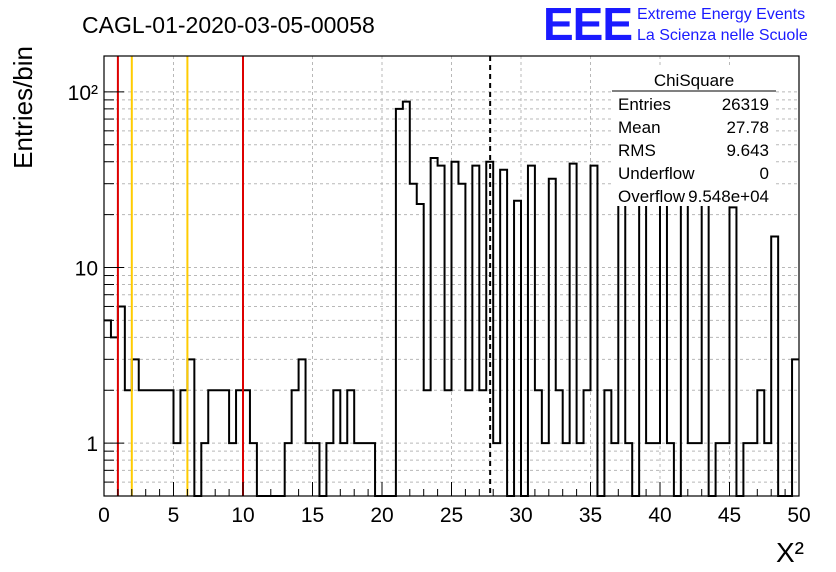 This screenshot has width=836, height=572. I want to click on stats-row-label: RMS, so click(637, 150).